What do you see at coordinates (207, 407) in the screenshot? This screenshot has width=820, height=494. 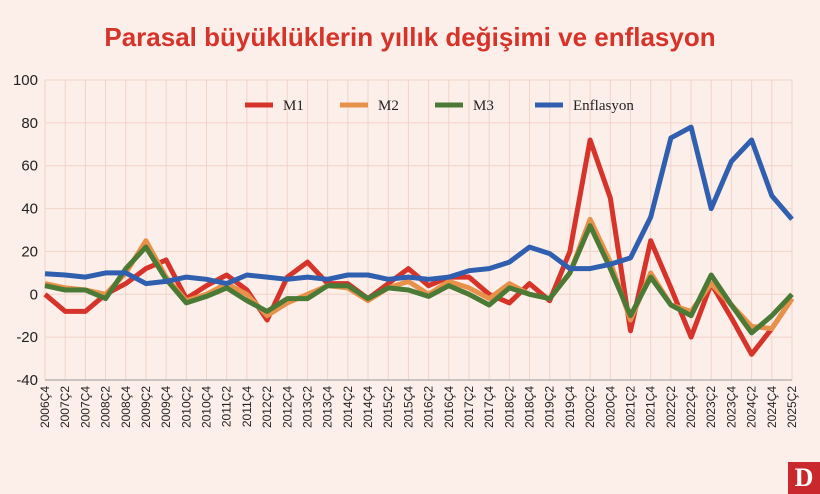 I see `x-tick-label: 2010Ç4` at bounding box center [207, 407].